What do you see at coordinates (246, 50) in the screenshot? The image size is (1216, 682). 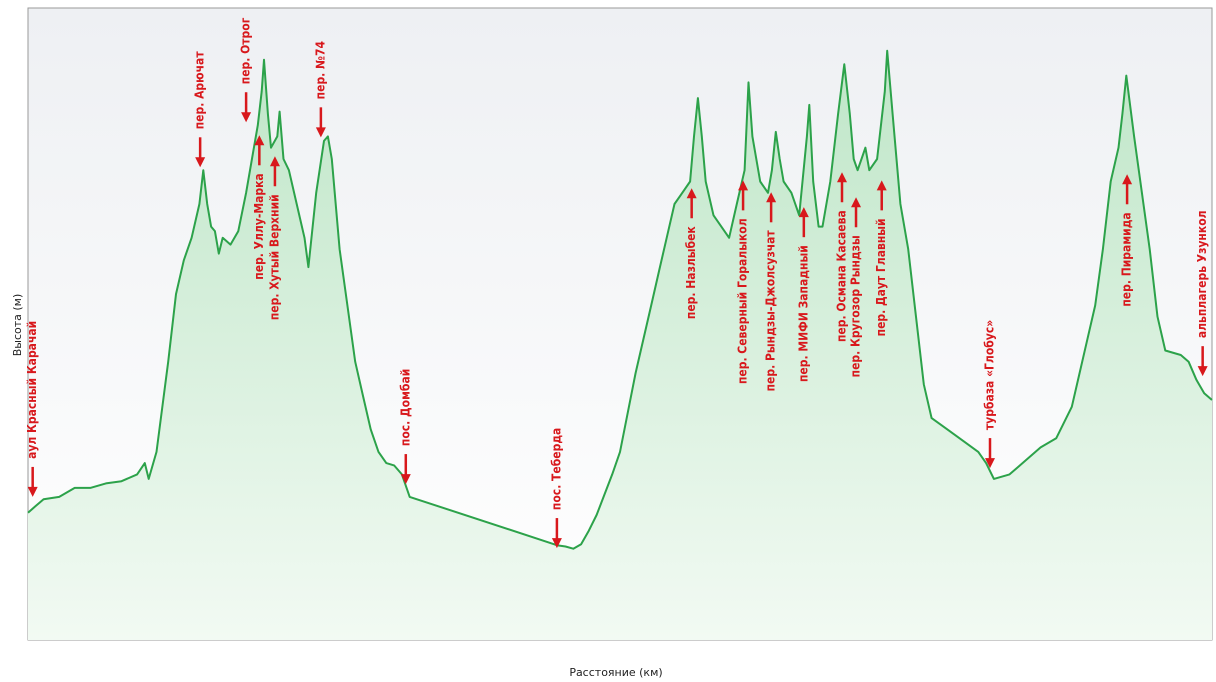 I see `annotation-label: пер. Отрог` at bounding box center [246, 50].